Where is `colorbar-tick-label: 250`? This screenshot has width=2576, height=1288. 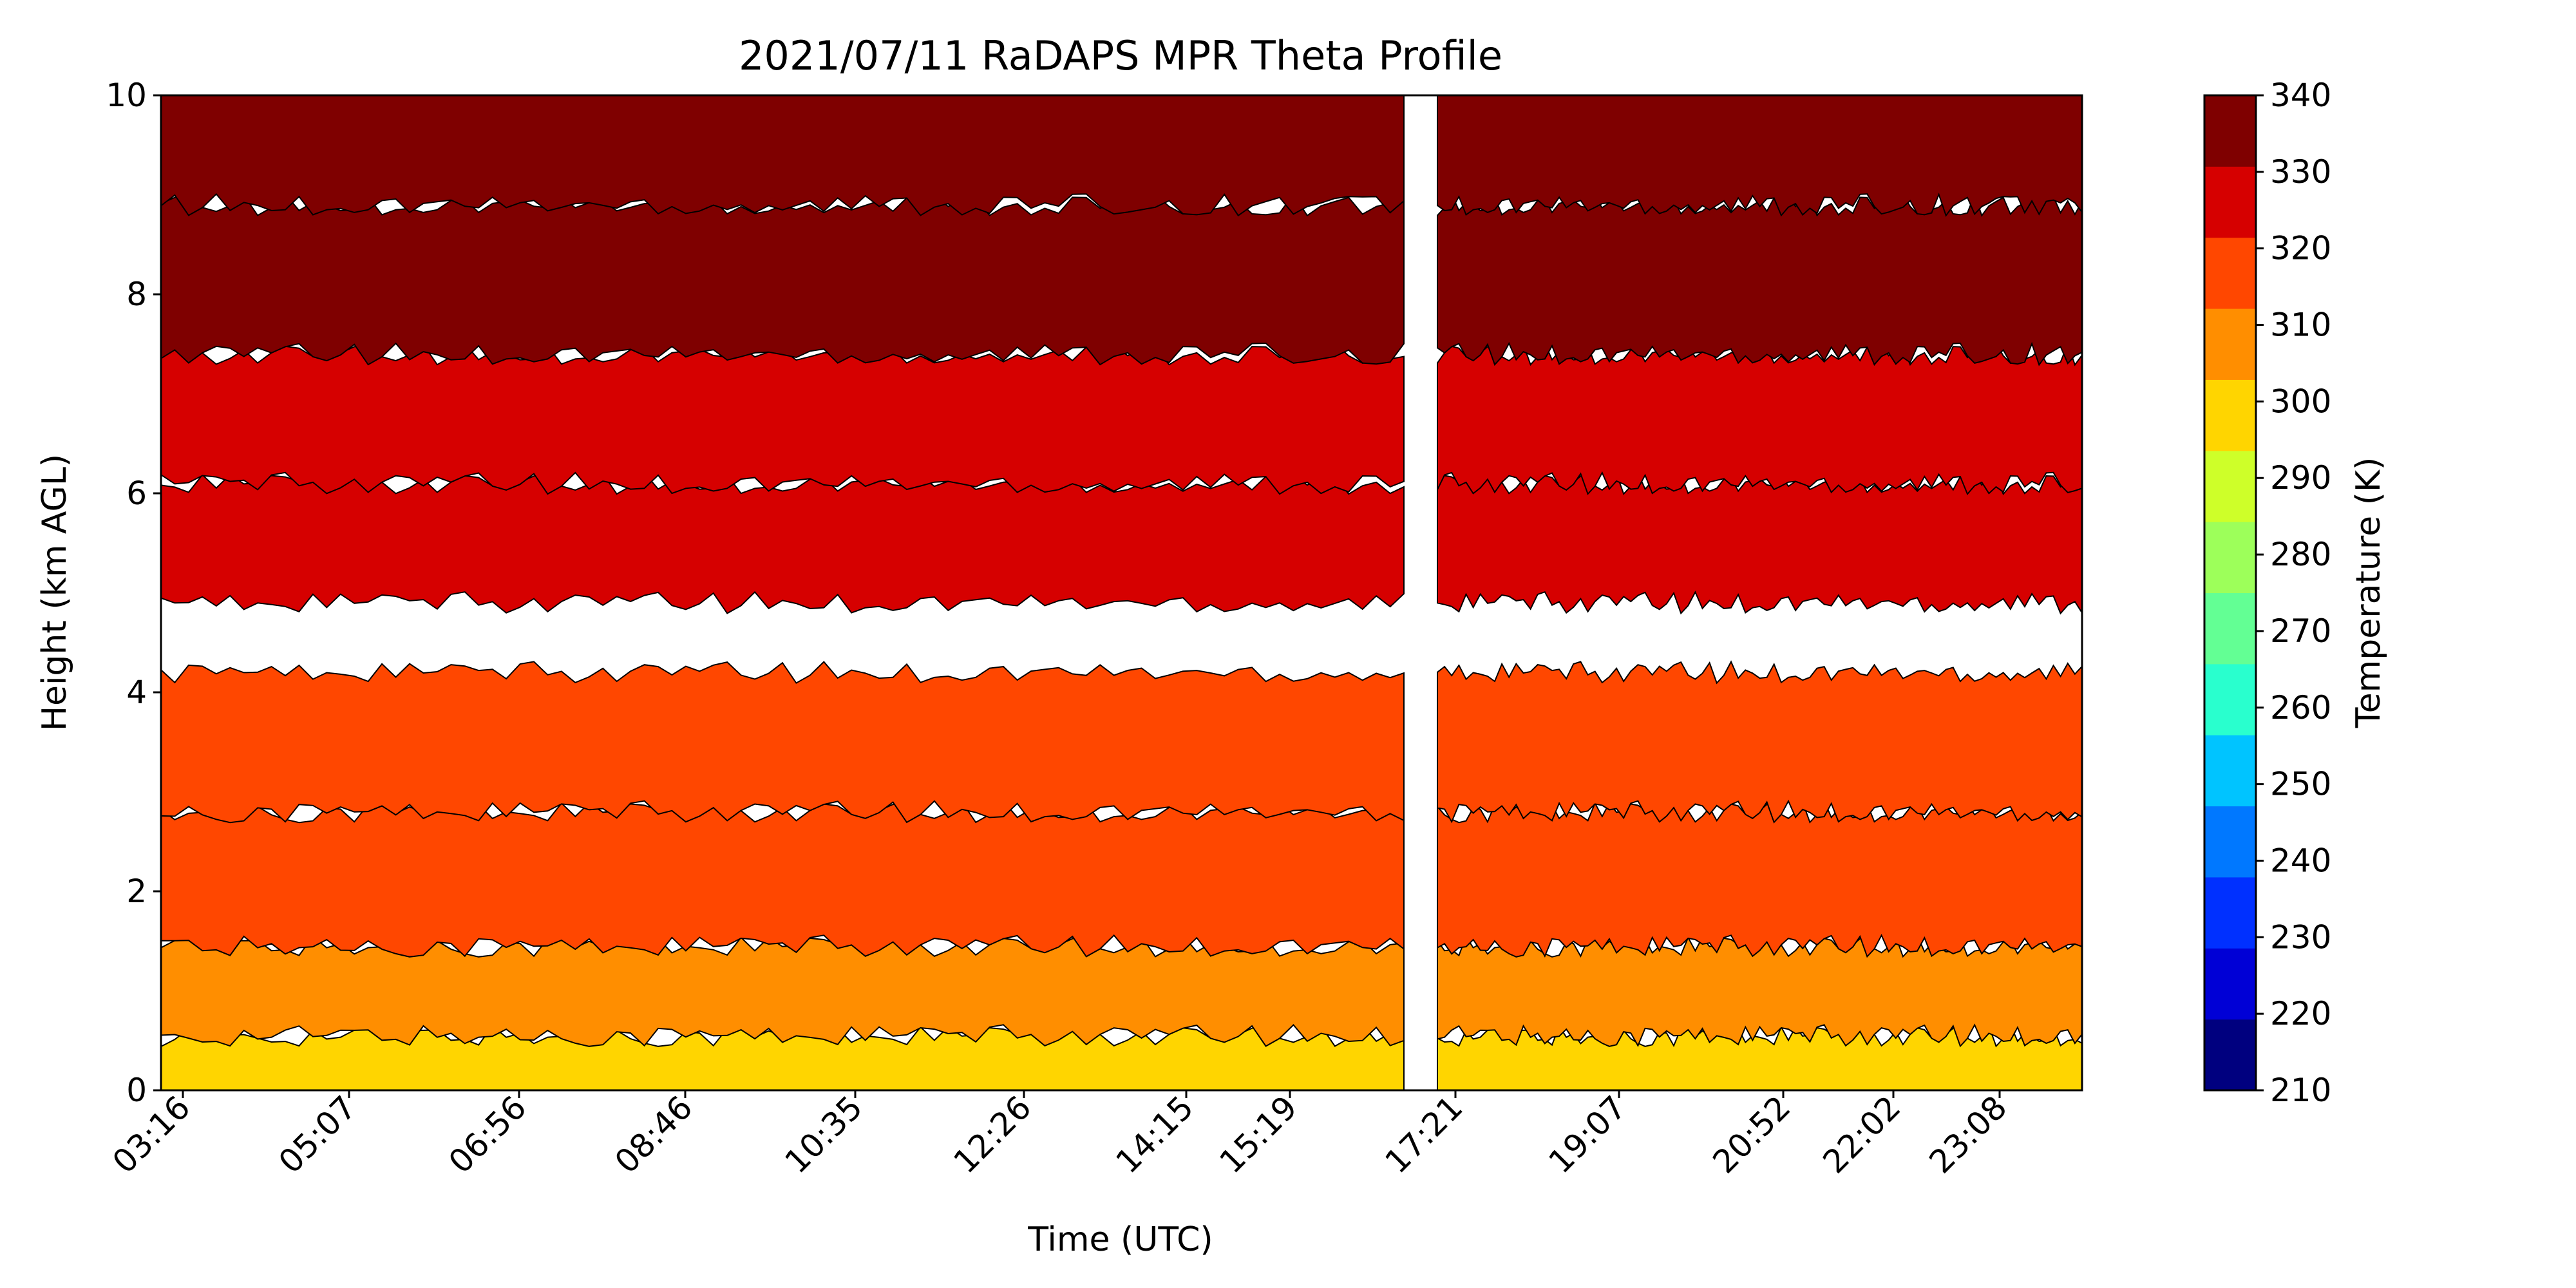 colorbar-tick-label: 250 is located at coordinates (2300, 784).